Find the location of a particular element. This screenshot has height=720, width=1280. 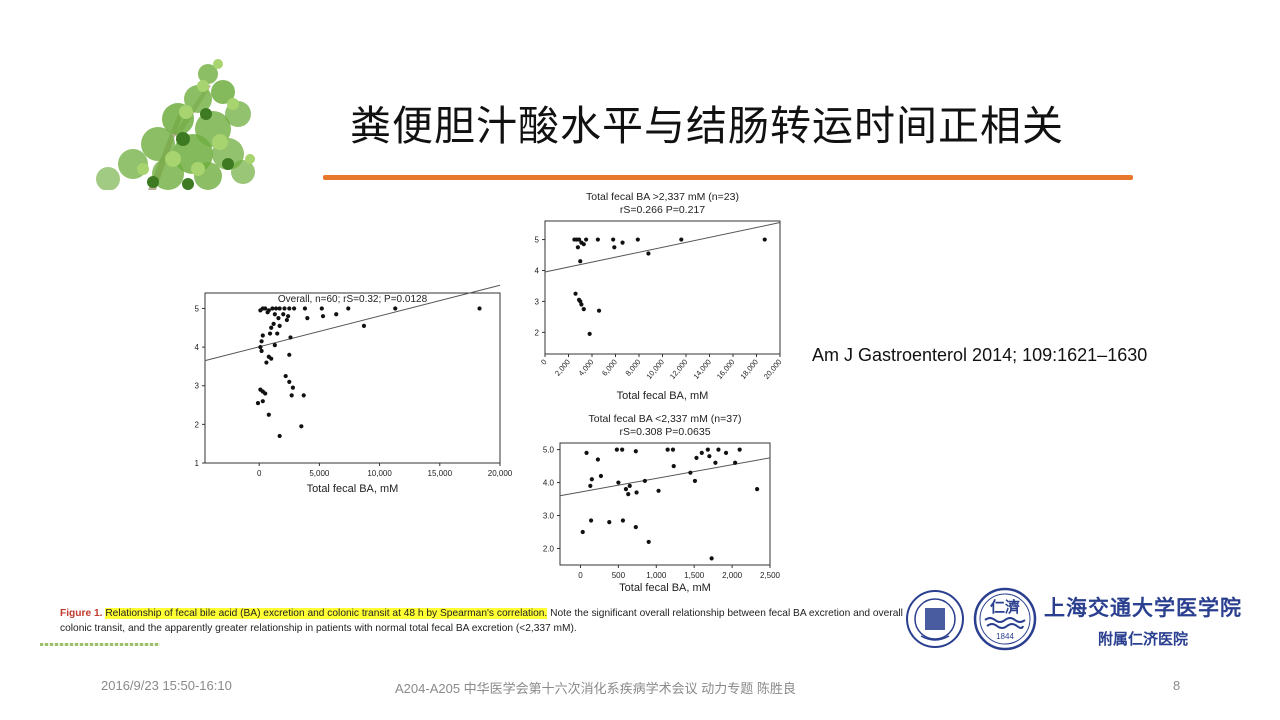

journal-citation: Am J Gastroenterol 2014; 109:1621–1630 is located at coordinates (980, 355).